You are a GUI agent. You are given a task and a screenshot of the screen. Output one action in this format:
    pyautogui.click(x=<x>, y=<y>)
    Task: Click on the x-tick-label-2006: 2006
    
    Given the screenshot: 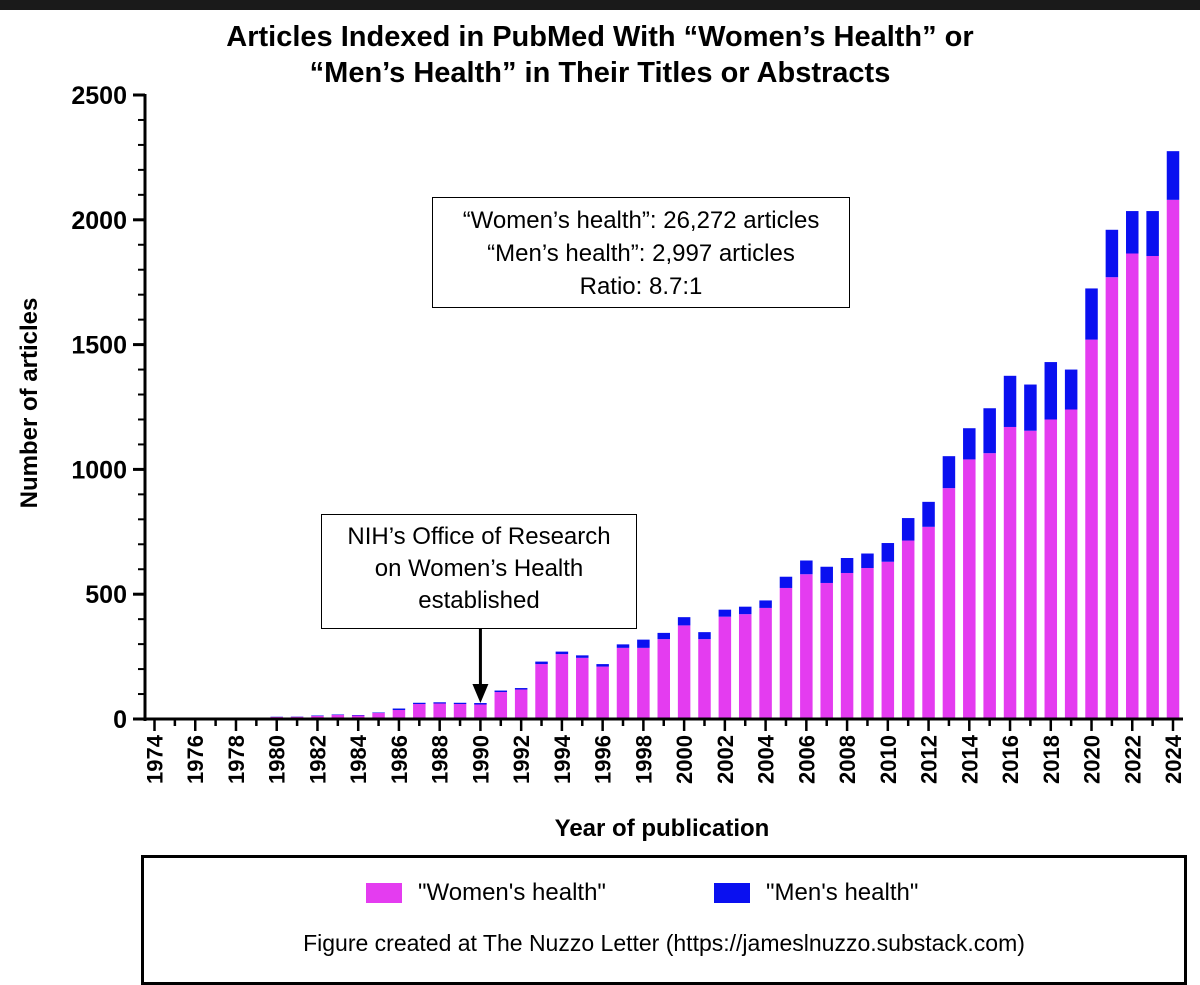 What is the action you would take?
    pyautogui.click(x=806, y=759)
    